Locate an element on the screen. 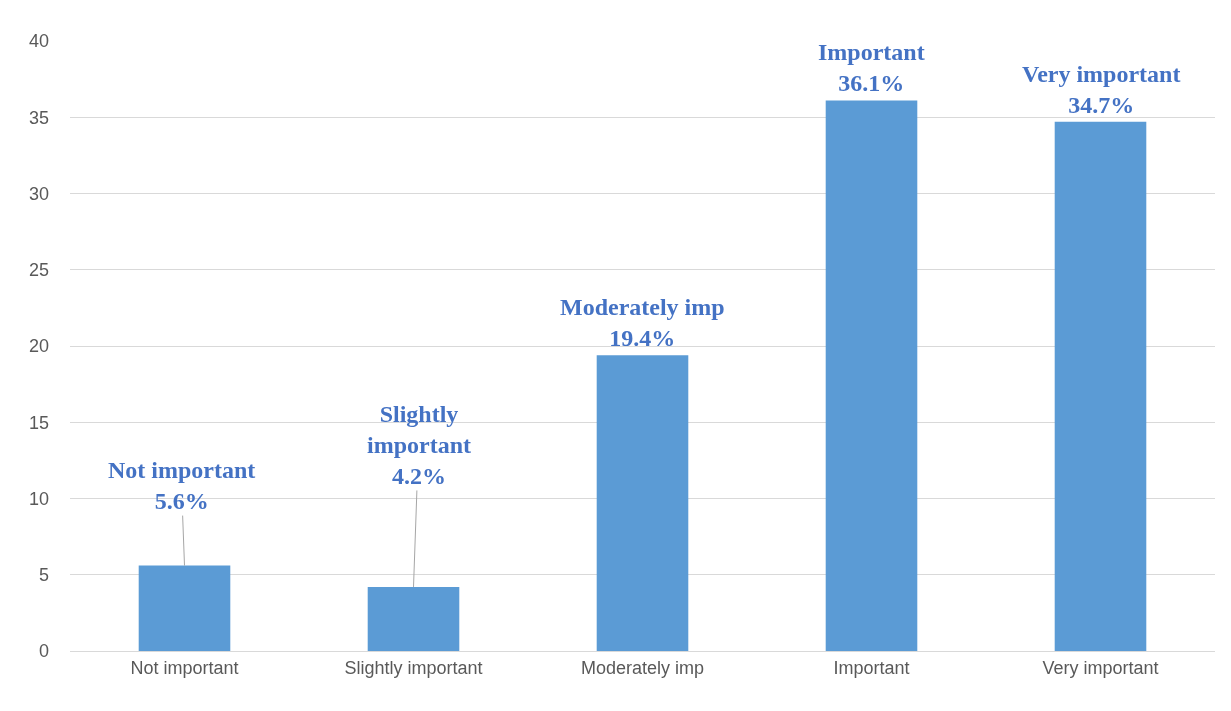 The image size is (1231, 711). data-label: Important 36.1% is located at coordinates (871, 68).